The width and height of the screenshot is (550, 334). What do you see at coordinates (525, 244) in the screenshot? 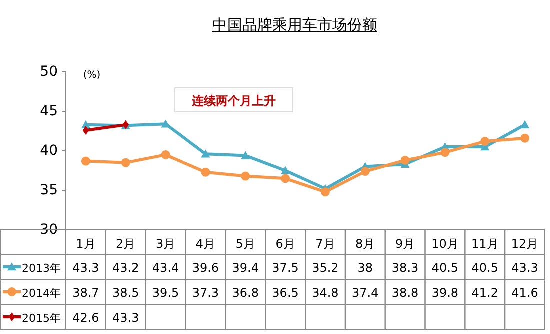
I see `x-tick-label: 12月` at bounding box center [525, 244].